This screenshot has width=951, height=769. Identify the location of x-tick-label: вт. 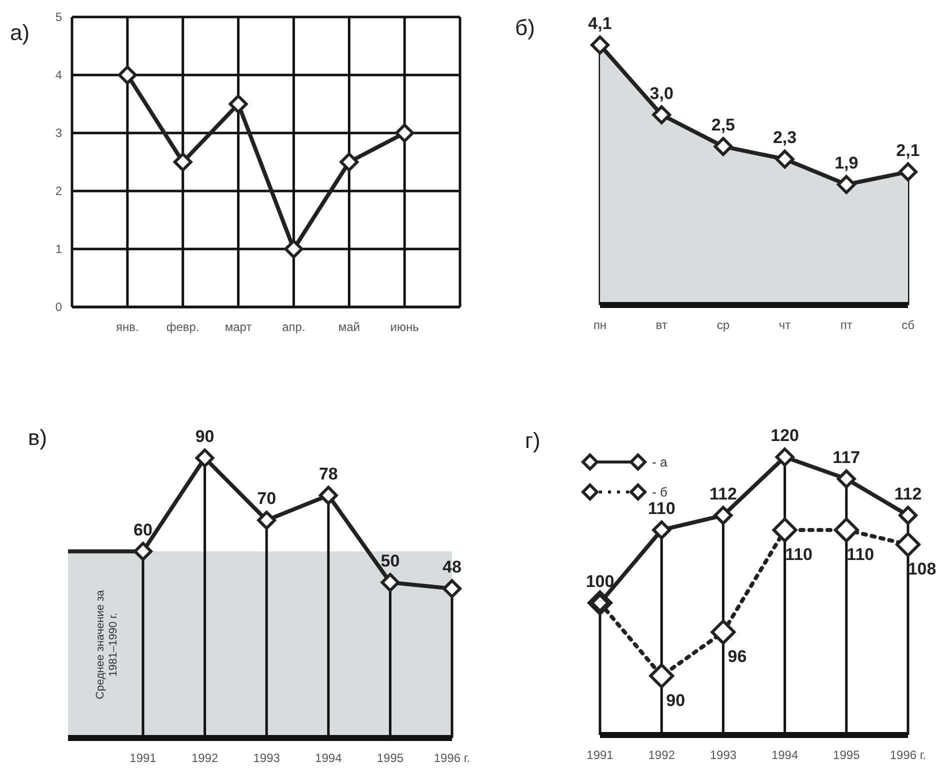
(662, 325).